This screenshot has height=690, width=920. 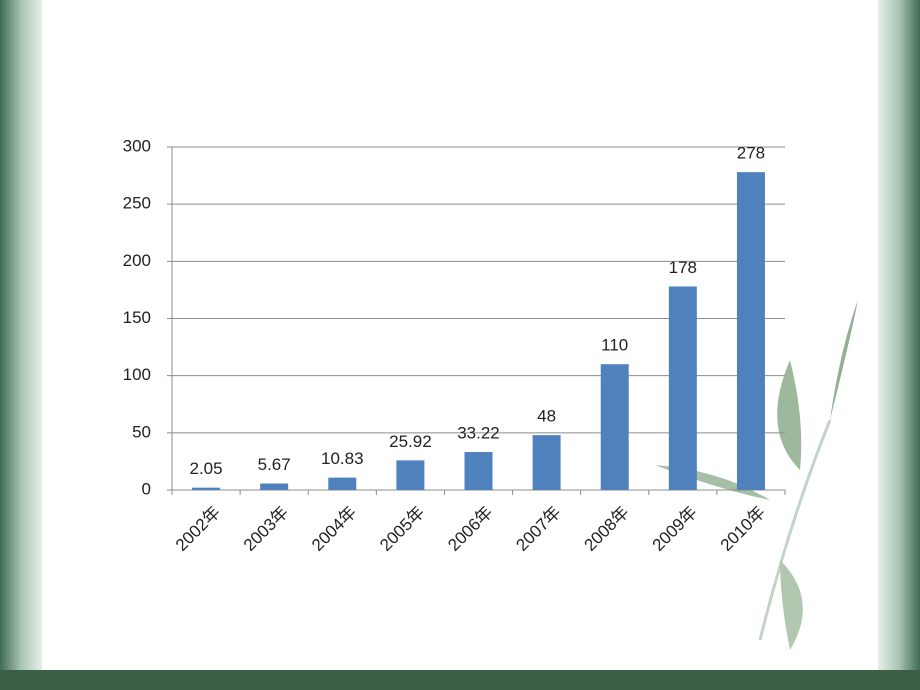 I want to click on right-border, so click(x=899, y=345).